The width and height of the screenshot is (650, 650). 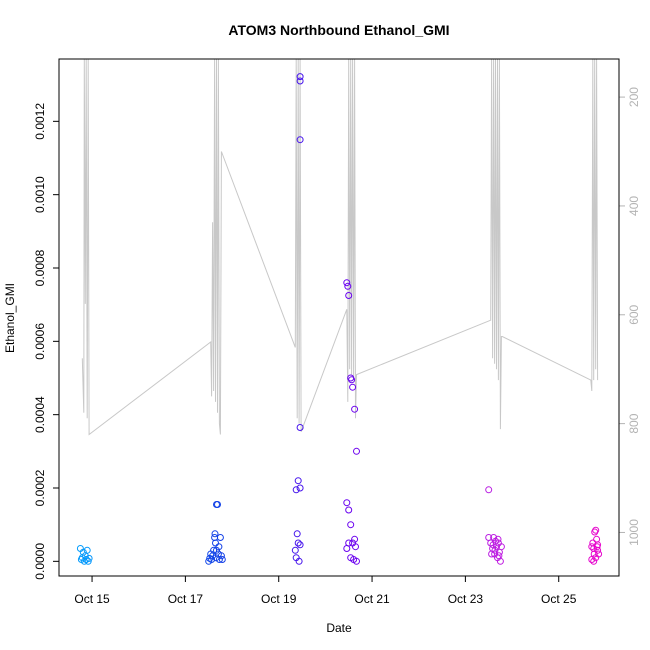 I want to click on y-tick-label: 0.0008, so click(x=40, y=267).